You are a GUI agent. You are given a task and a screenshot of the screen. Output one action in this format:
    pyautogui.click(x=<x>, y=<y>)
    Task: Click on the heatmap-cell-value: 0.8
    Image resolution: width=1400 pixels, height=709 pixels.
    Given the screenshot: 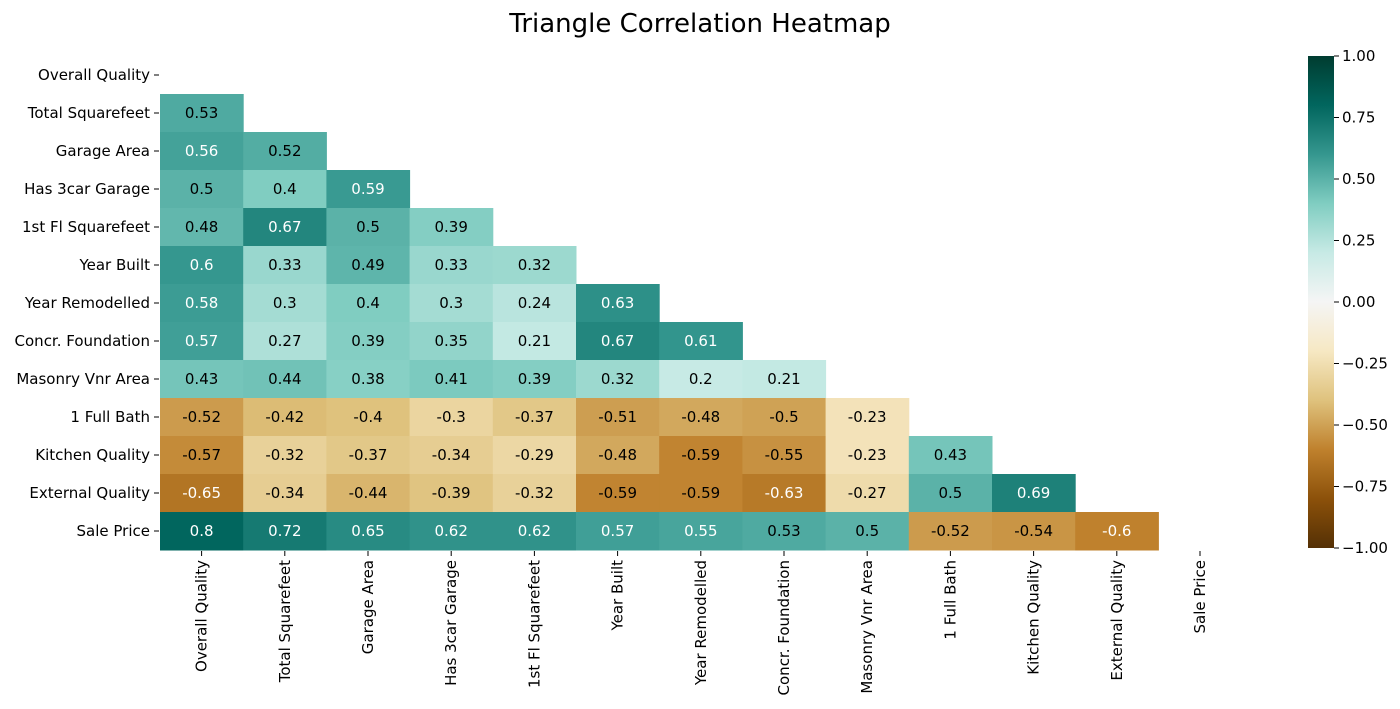 What is the action you would take?
    pyautogui.click(x=202, y=531)
    